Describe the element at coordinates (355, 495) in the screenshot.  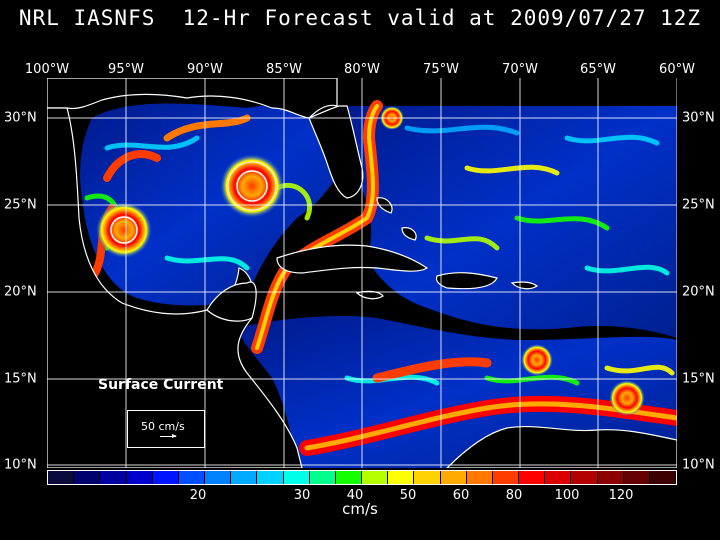
I see `colorbar-tick-label: 40` at that location.